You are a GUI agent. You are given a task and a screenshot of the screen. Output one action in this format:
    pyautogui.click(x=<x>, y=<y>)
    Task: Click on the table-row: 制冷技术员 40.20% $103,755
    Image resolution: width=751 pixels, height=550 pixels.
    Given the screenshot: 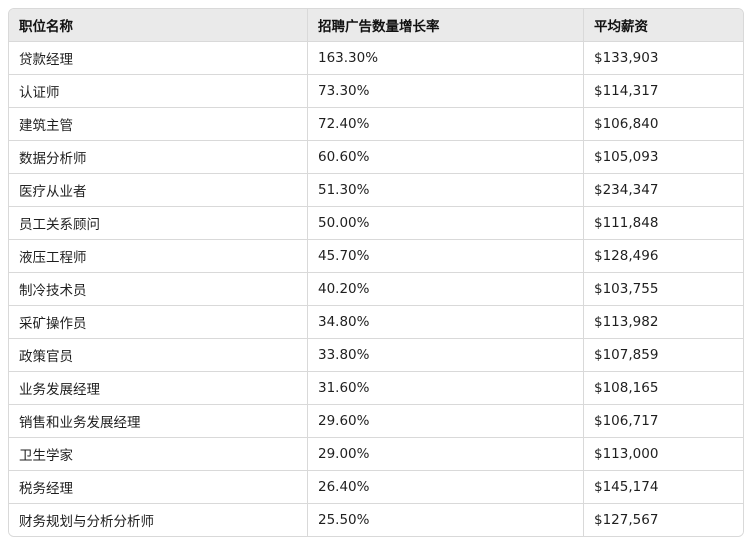 What is the action you would take?
    pyautogui.click(x=376, y=289)
    